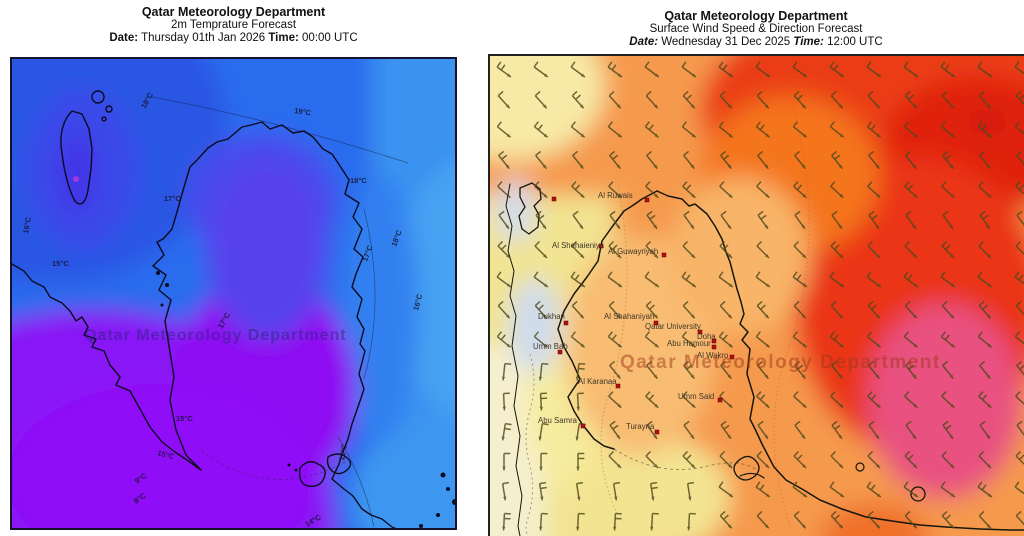 The image size is (1024, 536). Describe the element at coordinates (514, 359) in the screenshot. I see `saudi-west-coast` at that location.